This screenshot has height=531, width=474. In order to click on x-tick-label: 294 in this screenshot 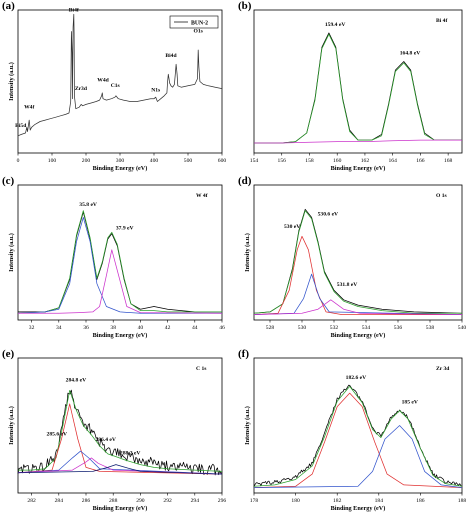, I will do `click(195, 501)`.